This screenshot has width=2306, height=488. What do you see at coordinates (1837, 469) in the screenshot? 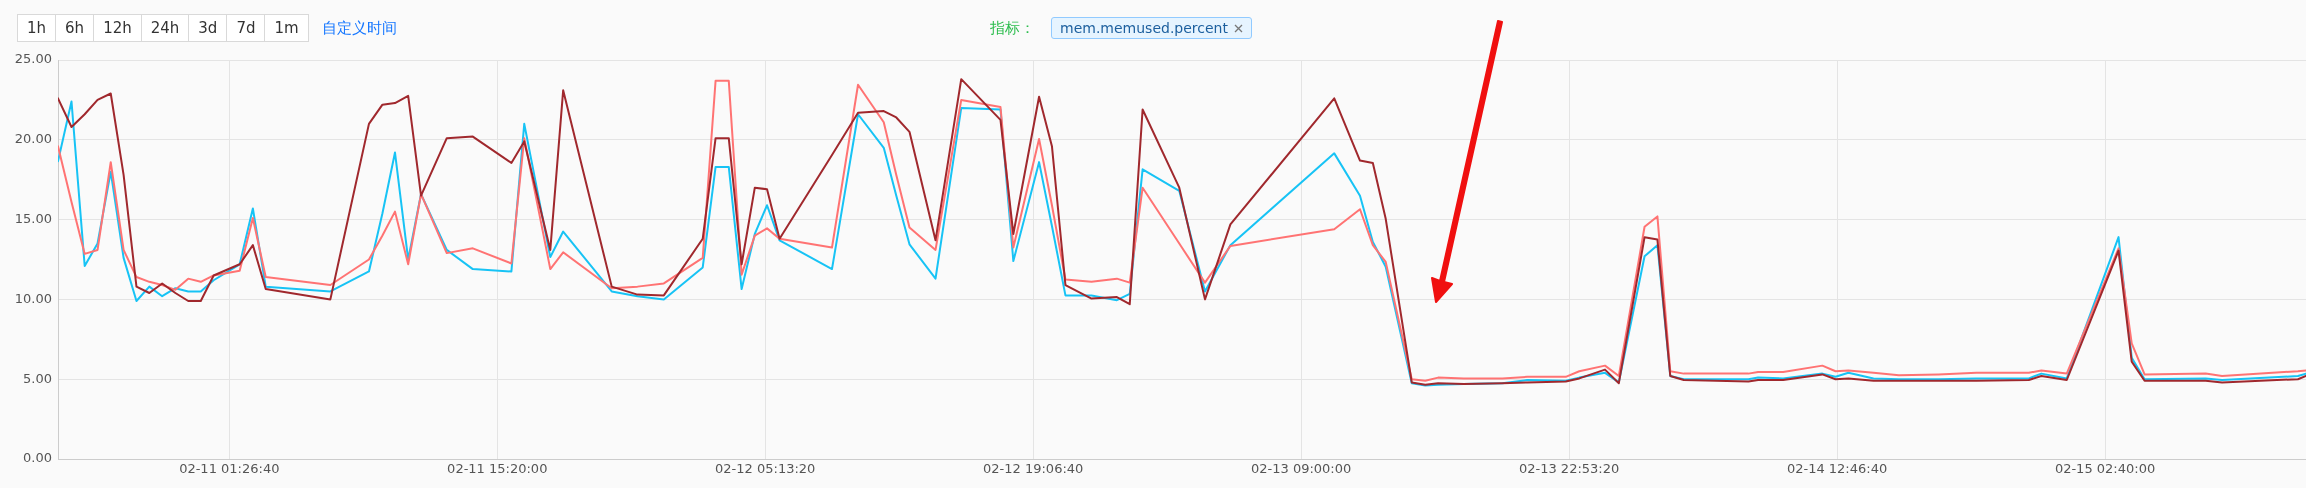
I see `x-tick-label: 02-14 12:46:40` at bounding box center [1837, 469].